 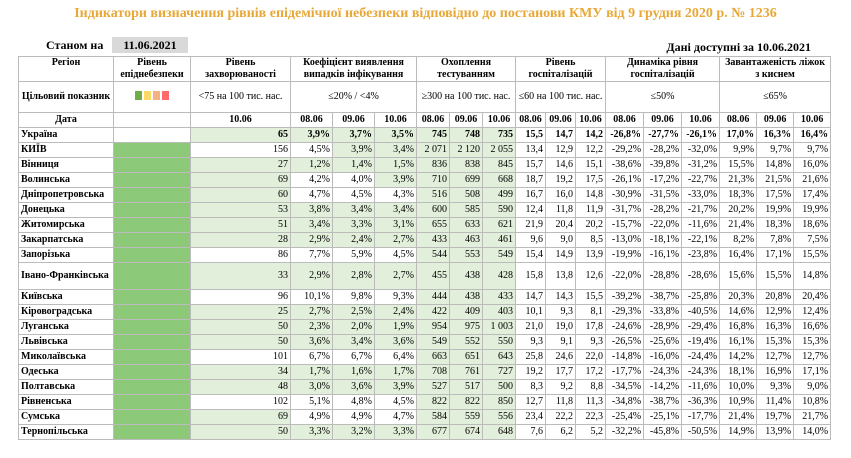 What do you see at coordinates (395, 342) in the screenshot?
I see `value-cell: 3,6%` at bounding box center [395, 342].